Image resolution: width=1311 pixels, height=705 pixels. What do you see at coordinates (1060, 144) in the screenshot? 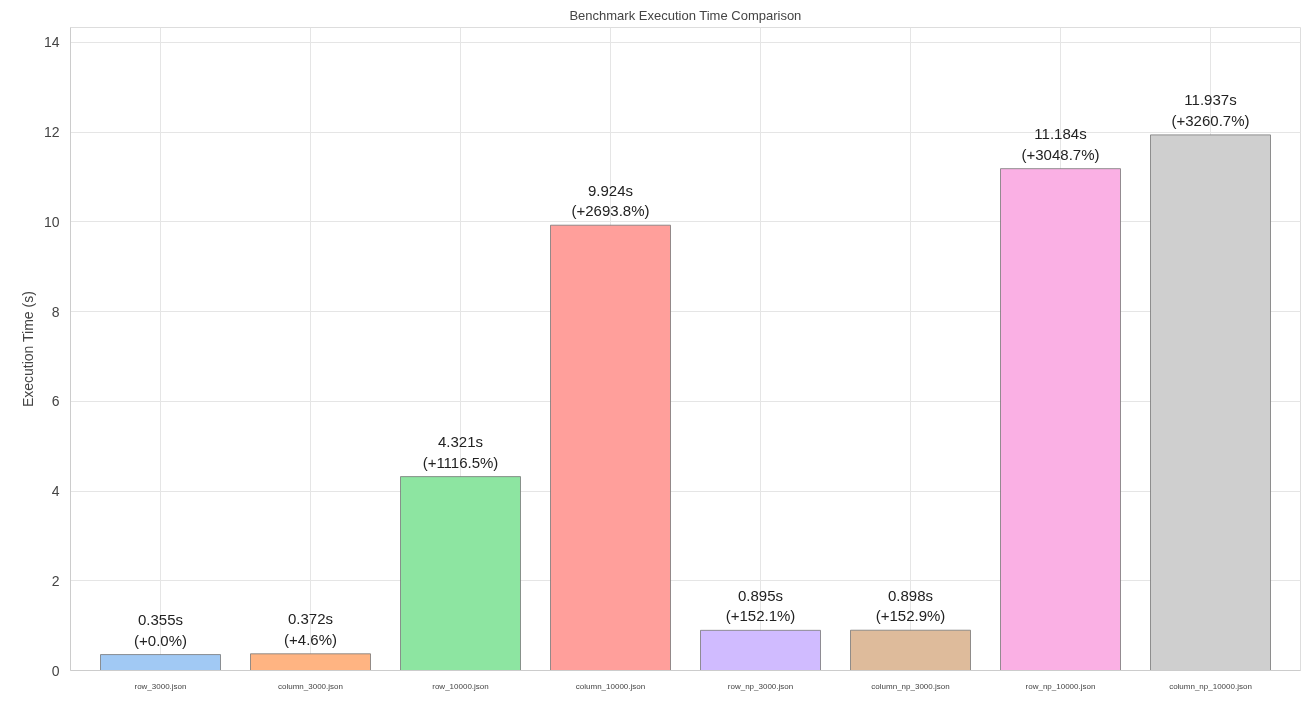
I see `data-label: 11.184s (+3048.7%)` at bounding box center [1060, 144].